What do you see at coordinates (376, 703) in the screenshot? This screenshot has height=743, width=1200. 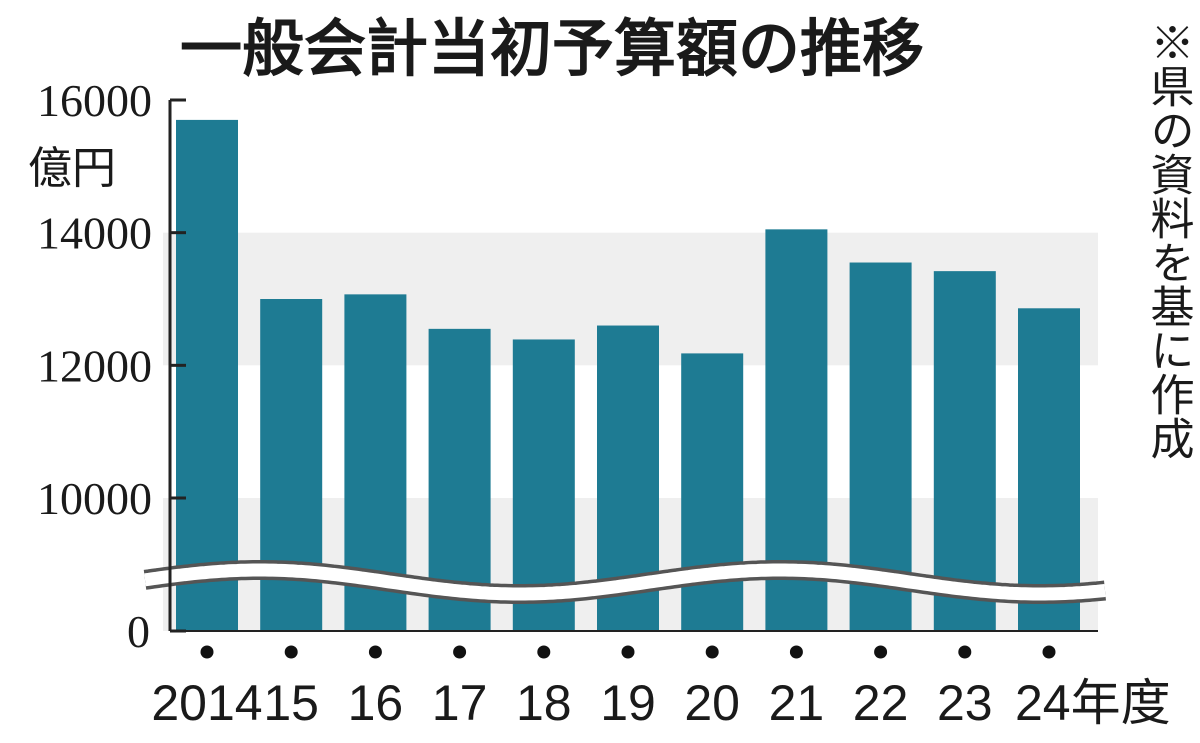 I see `x-tick-label: 16` at bounding box center [376, 703].